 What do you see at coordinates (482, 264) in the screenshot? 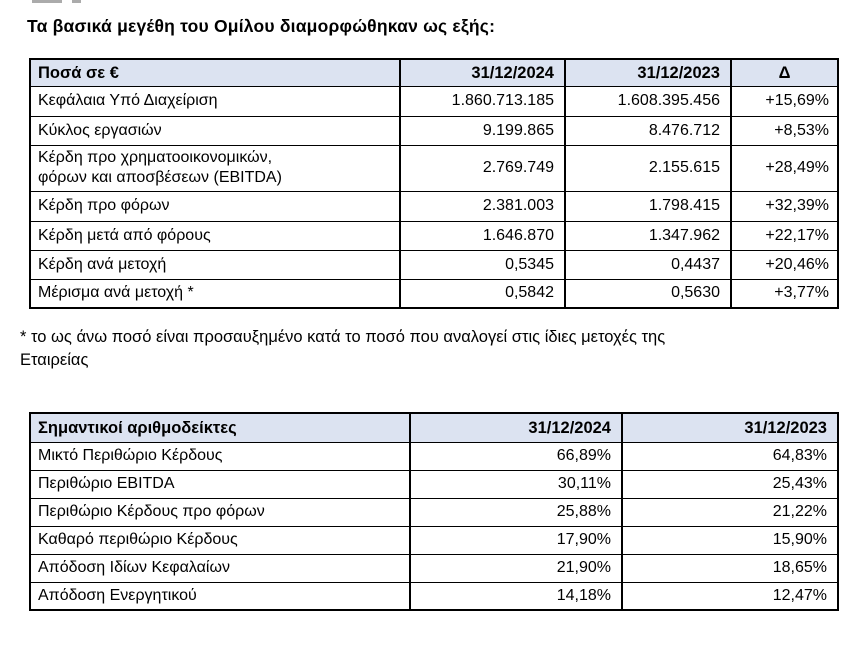
I see `value-2024: 0,5345` at bounding box center [482, 264].